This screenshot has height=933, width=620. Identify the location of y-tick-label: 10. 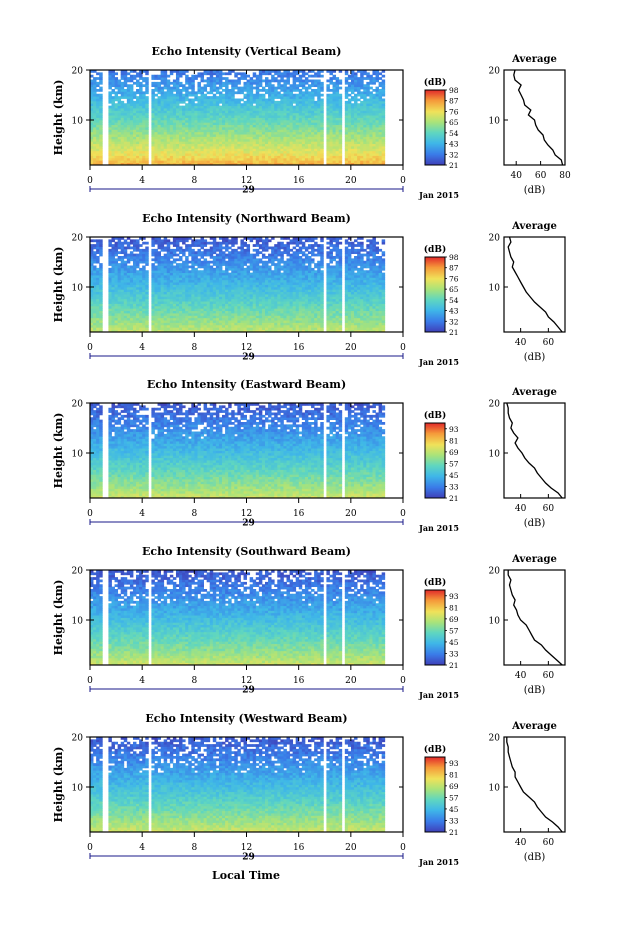
(78, 122).